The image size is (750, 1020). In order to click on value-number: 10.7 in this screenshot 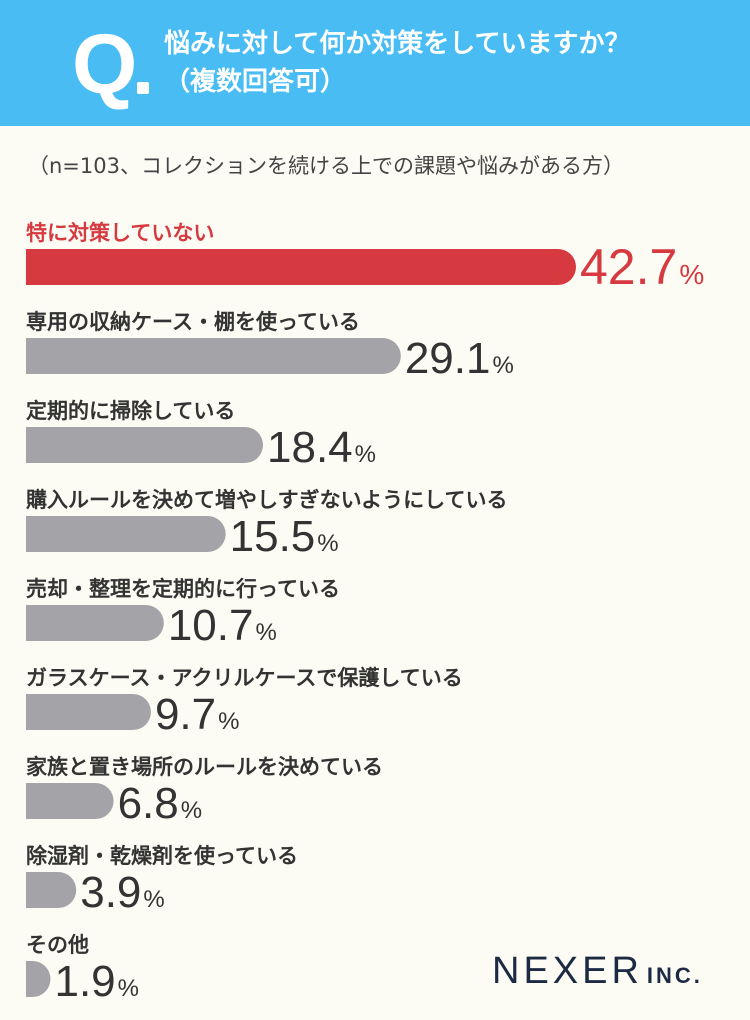, I will do `click(211, 625)`.